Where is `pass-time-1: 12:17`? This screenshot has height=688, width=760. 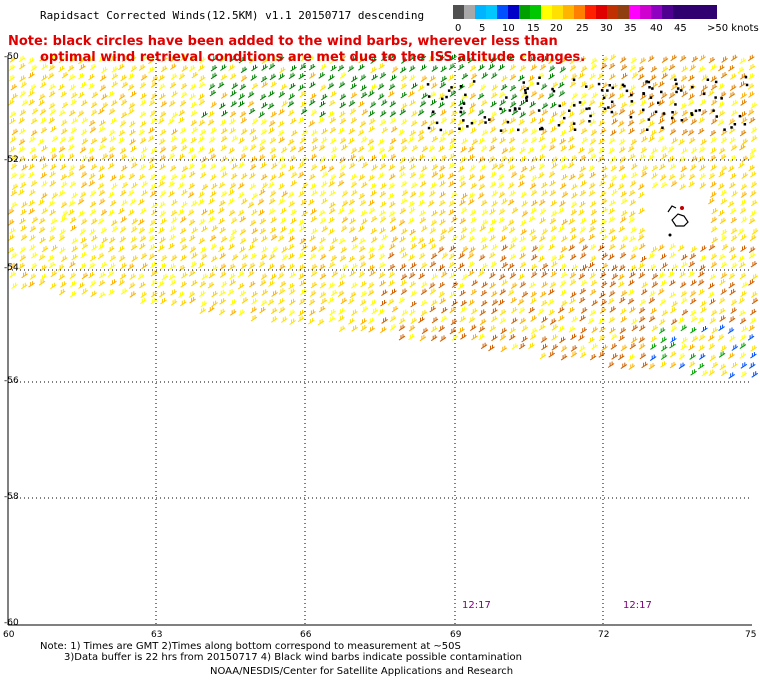 pass-time-1: 12:17 is located at coordinates (476, 605).